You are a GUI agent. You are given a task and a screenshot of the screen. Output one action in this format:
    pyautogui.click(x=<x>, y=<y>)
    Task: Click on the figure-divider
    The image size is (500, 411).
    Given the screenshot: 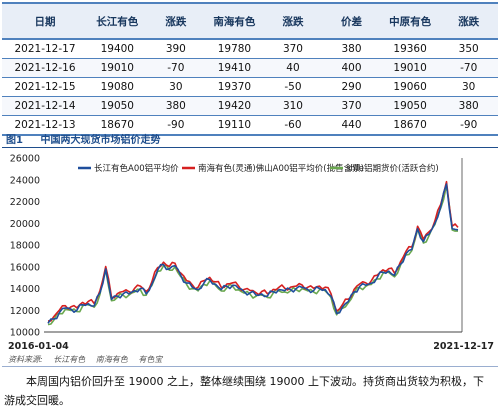 What is the action you would take?
    pyautogui.click(x=250, y=147)
    